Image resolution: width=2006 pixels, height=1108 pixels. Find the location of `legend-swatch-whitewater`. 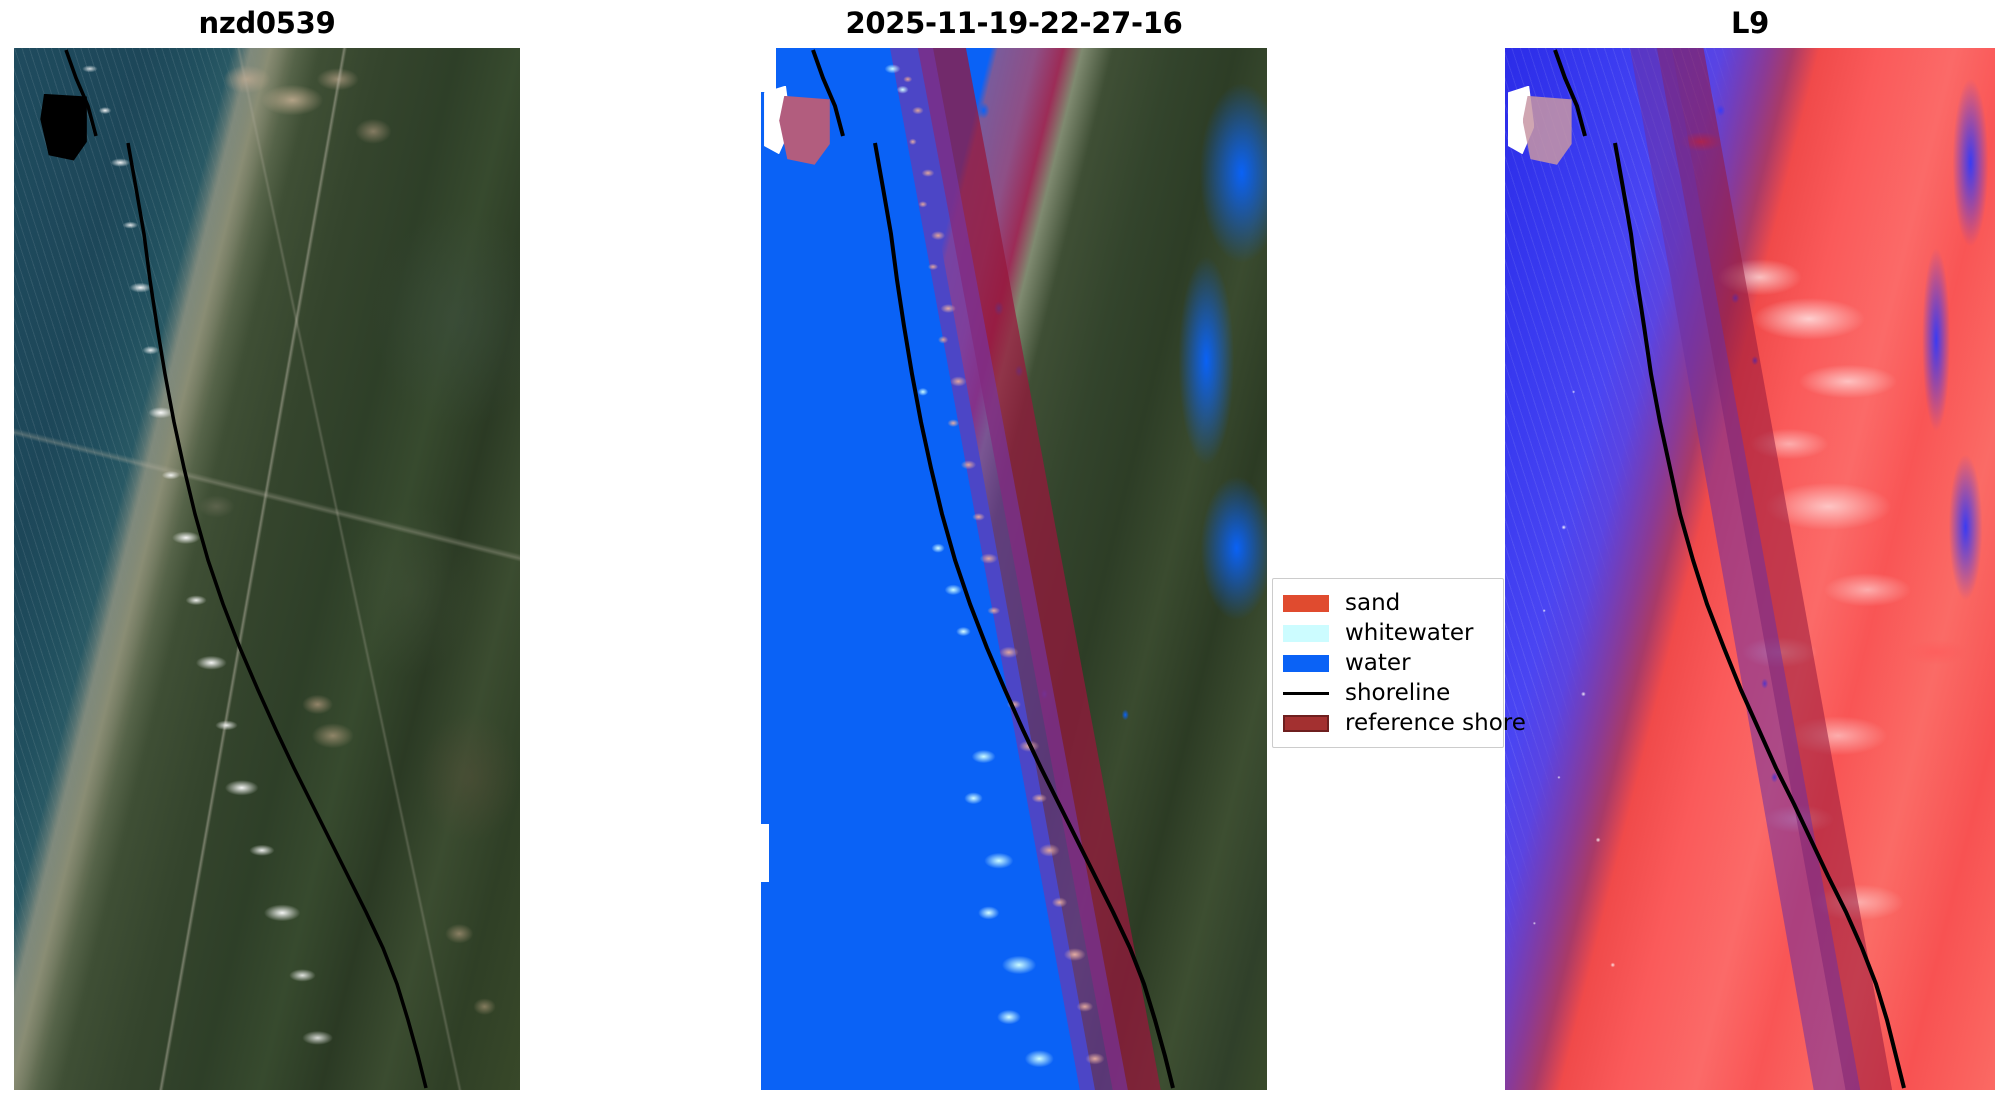

legend-swatch-whitewater is located at coordinates (1306, 633).